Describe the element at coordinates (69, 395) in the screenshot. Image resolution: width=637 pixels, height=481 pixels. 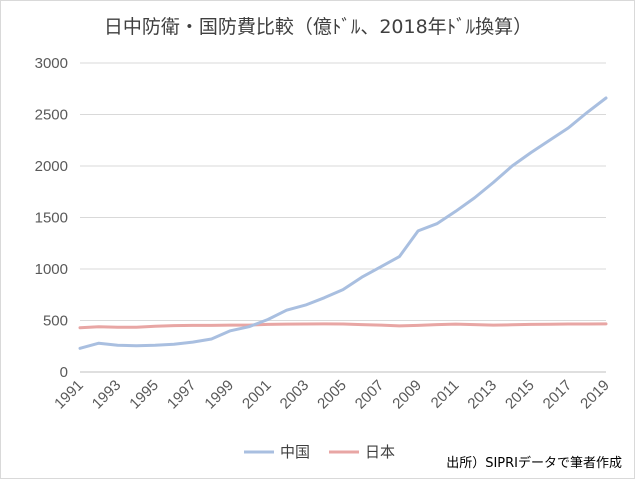
I see `x-tick-label: 1991` at that location.